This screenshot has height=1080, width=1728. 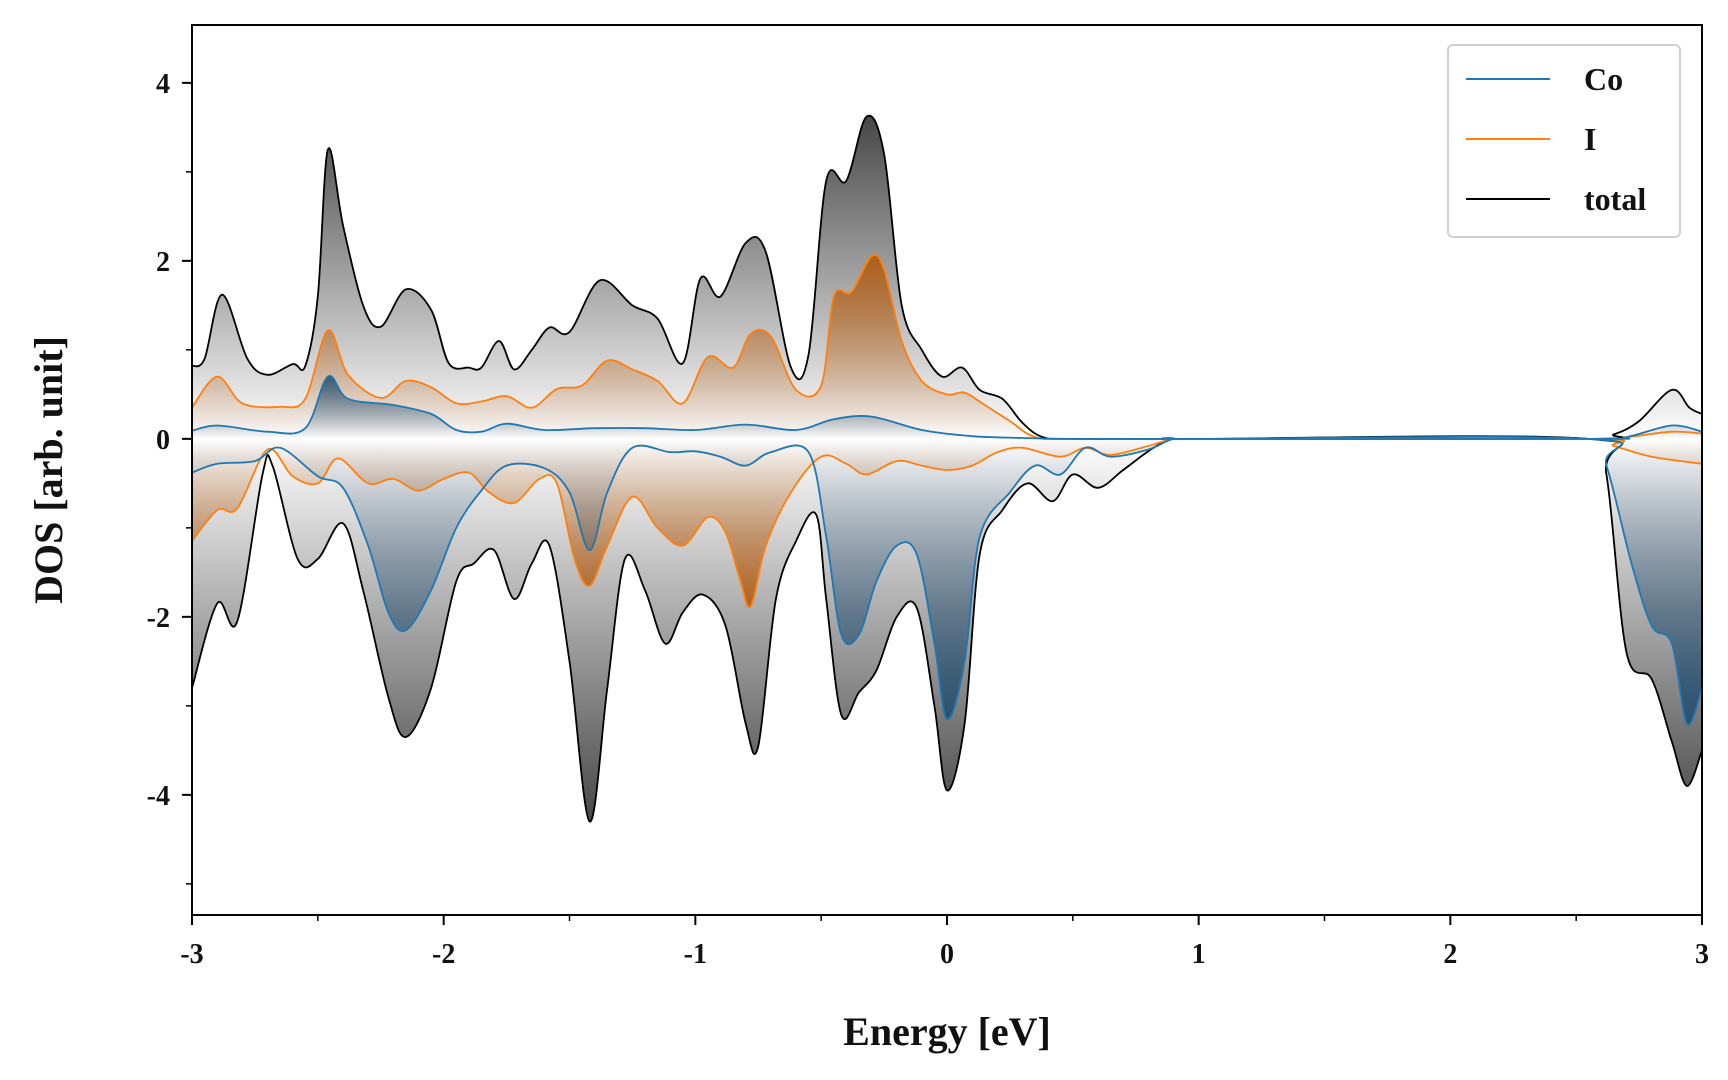 What do you see at coordinates (191, 954) in the screenshot?
I see `x-tick-label: -3` at bounding box center [191, 954].